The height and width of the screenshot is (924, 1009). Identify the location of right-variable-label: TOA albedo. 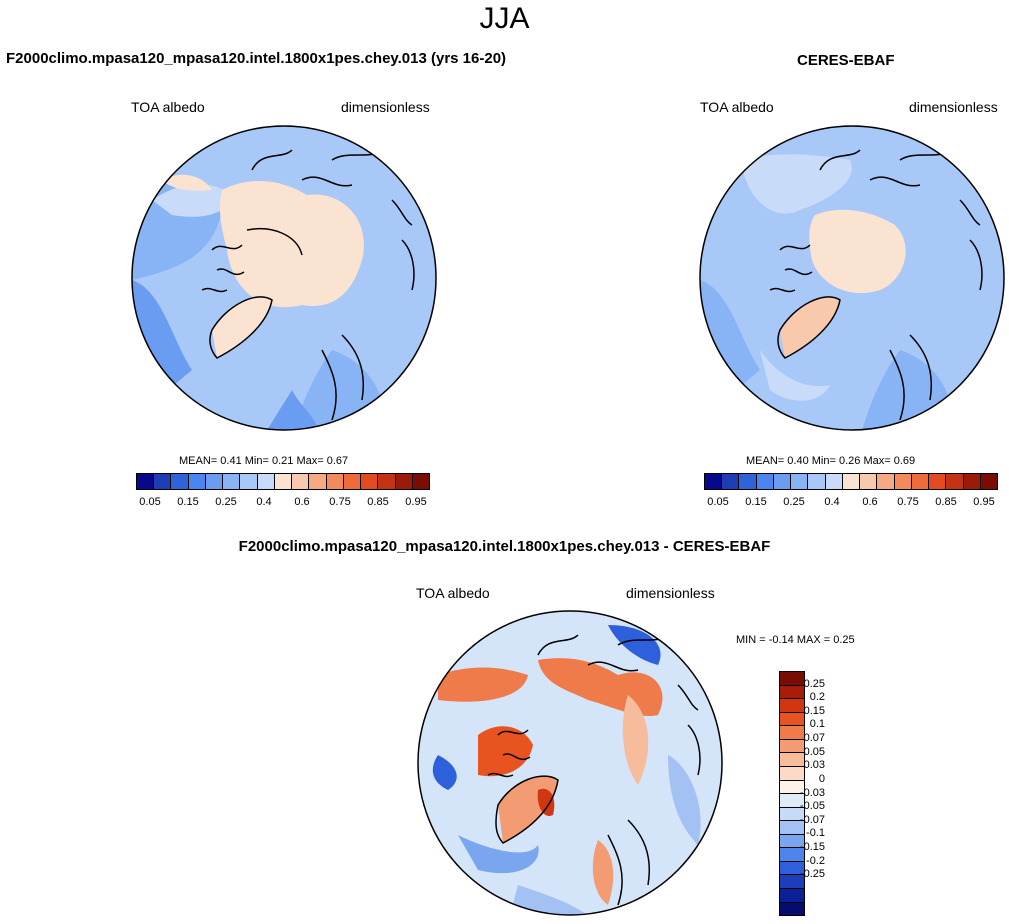
(737, 107).